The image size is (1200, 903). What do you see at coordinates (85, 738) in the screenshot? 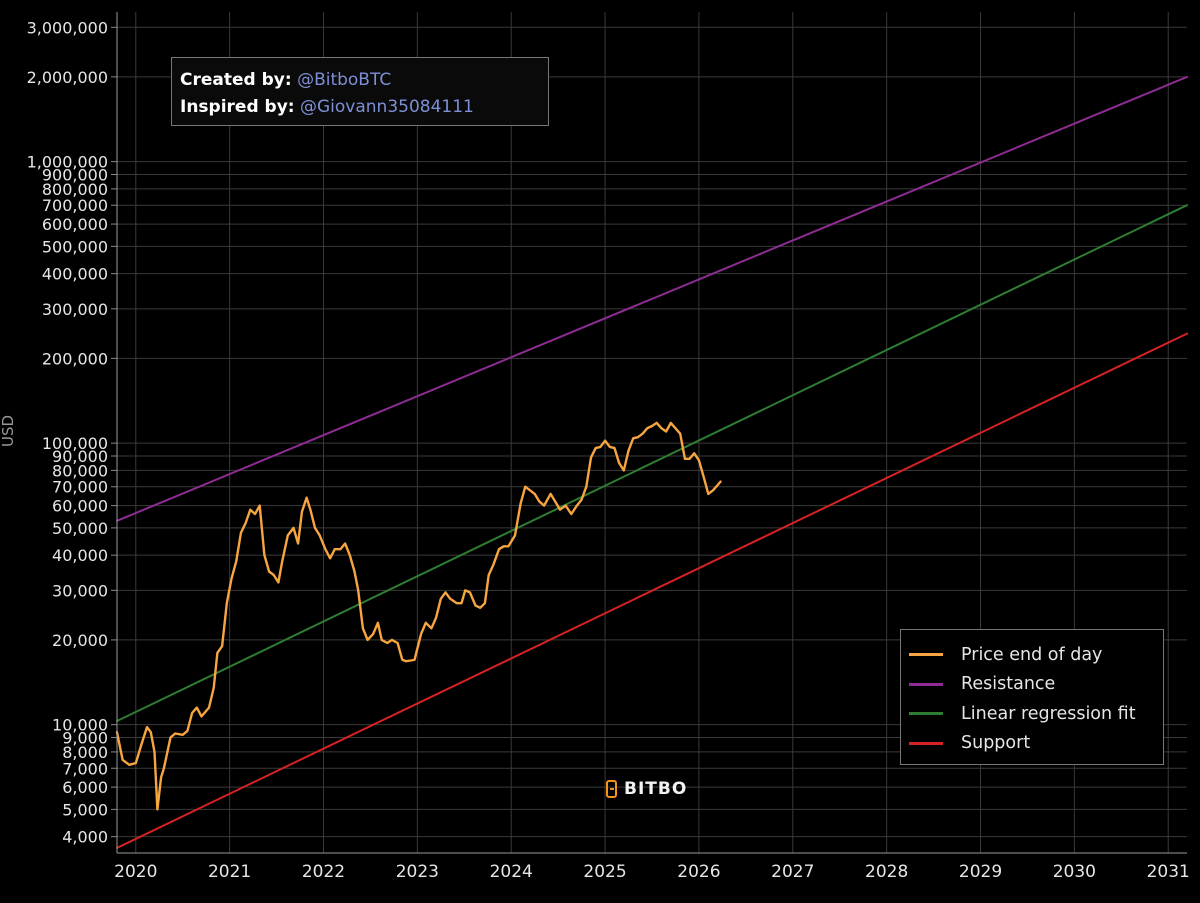
I see `y-tick-label: 9,000` at bounding box center [85, 738].